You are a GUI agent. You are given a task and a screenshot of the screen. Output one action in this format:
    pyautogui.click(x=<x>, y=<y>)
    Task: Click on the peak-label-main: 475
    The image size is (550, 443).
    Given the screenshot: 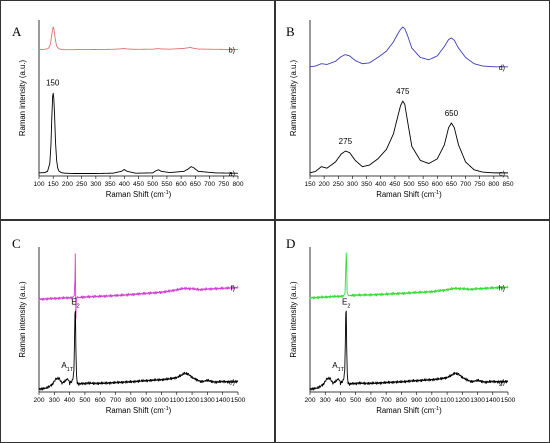 What is the action you would take?
    pyautogui.click(x=403, y=91)
    